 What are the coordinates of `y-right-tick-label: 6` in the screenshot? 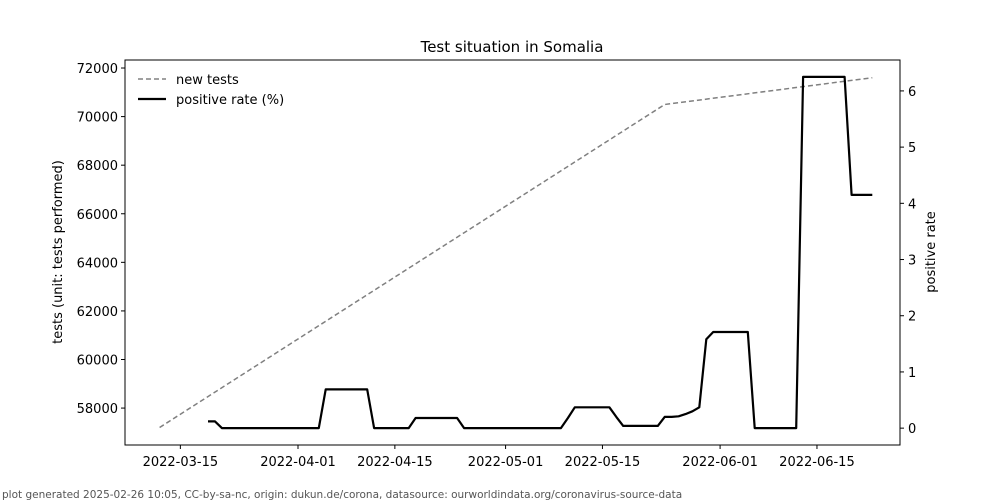 It's located at (912, 92).